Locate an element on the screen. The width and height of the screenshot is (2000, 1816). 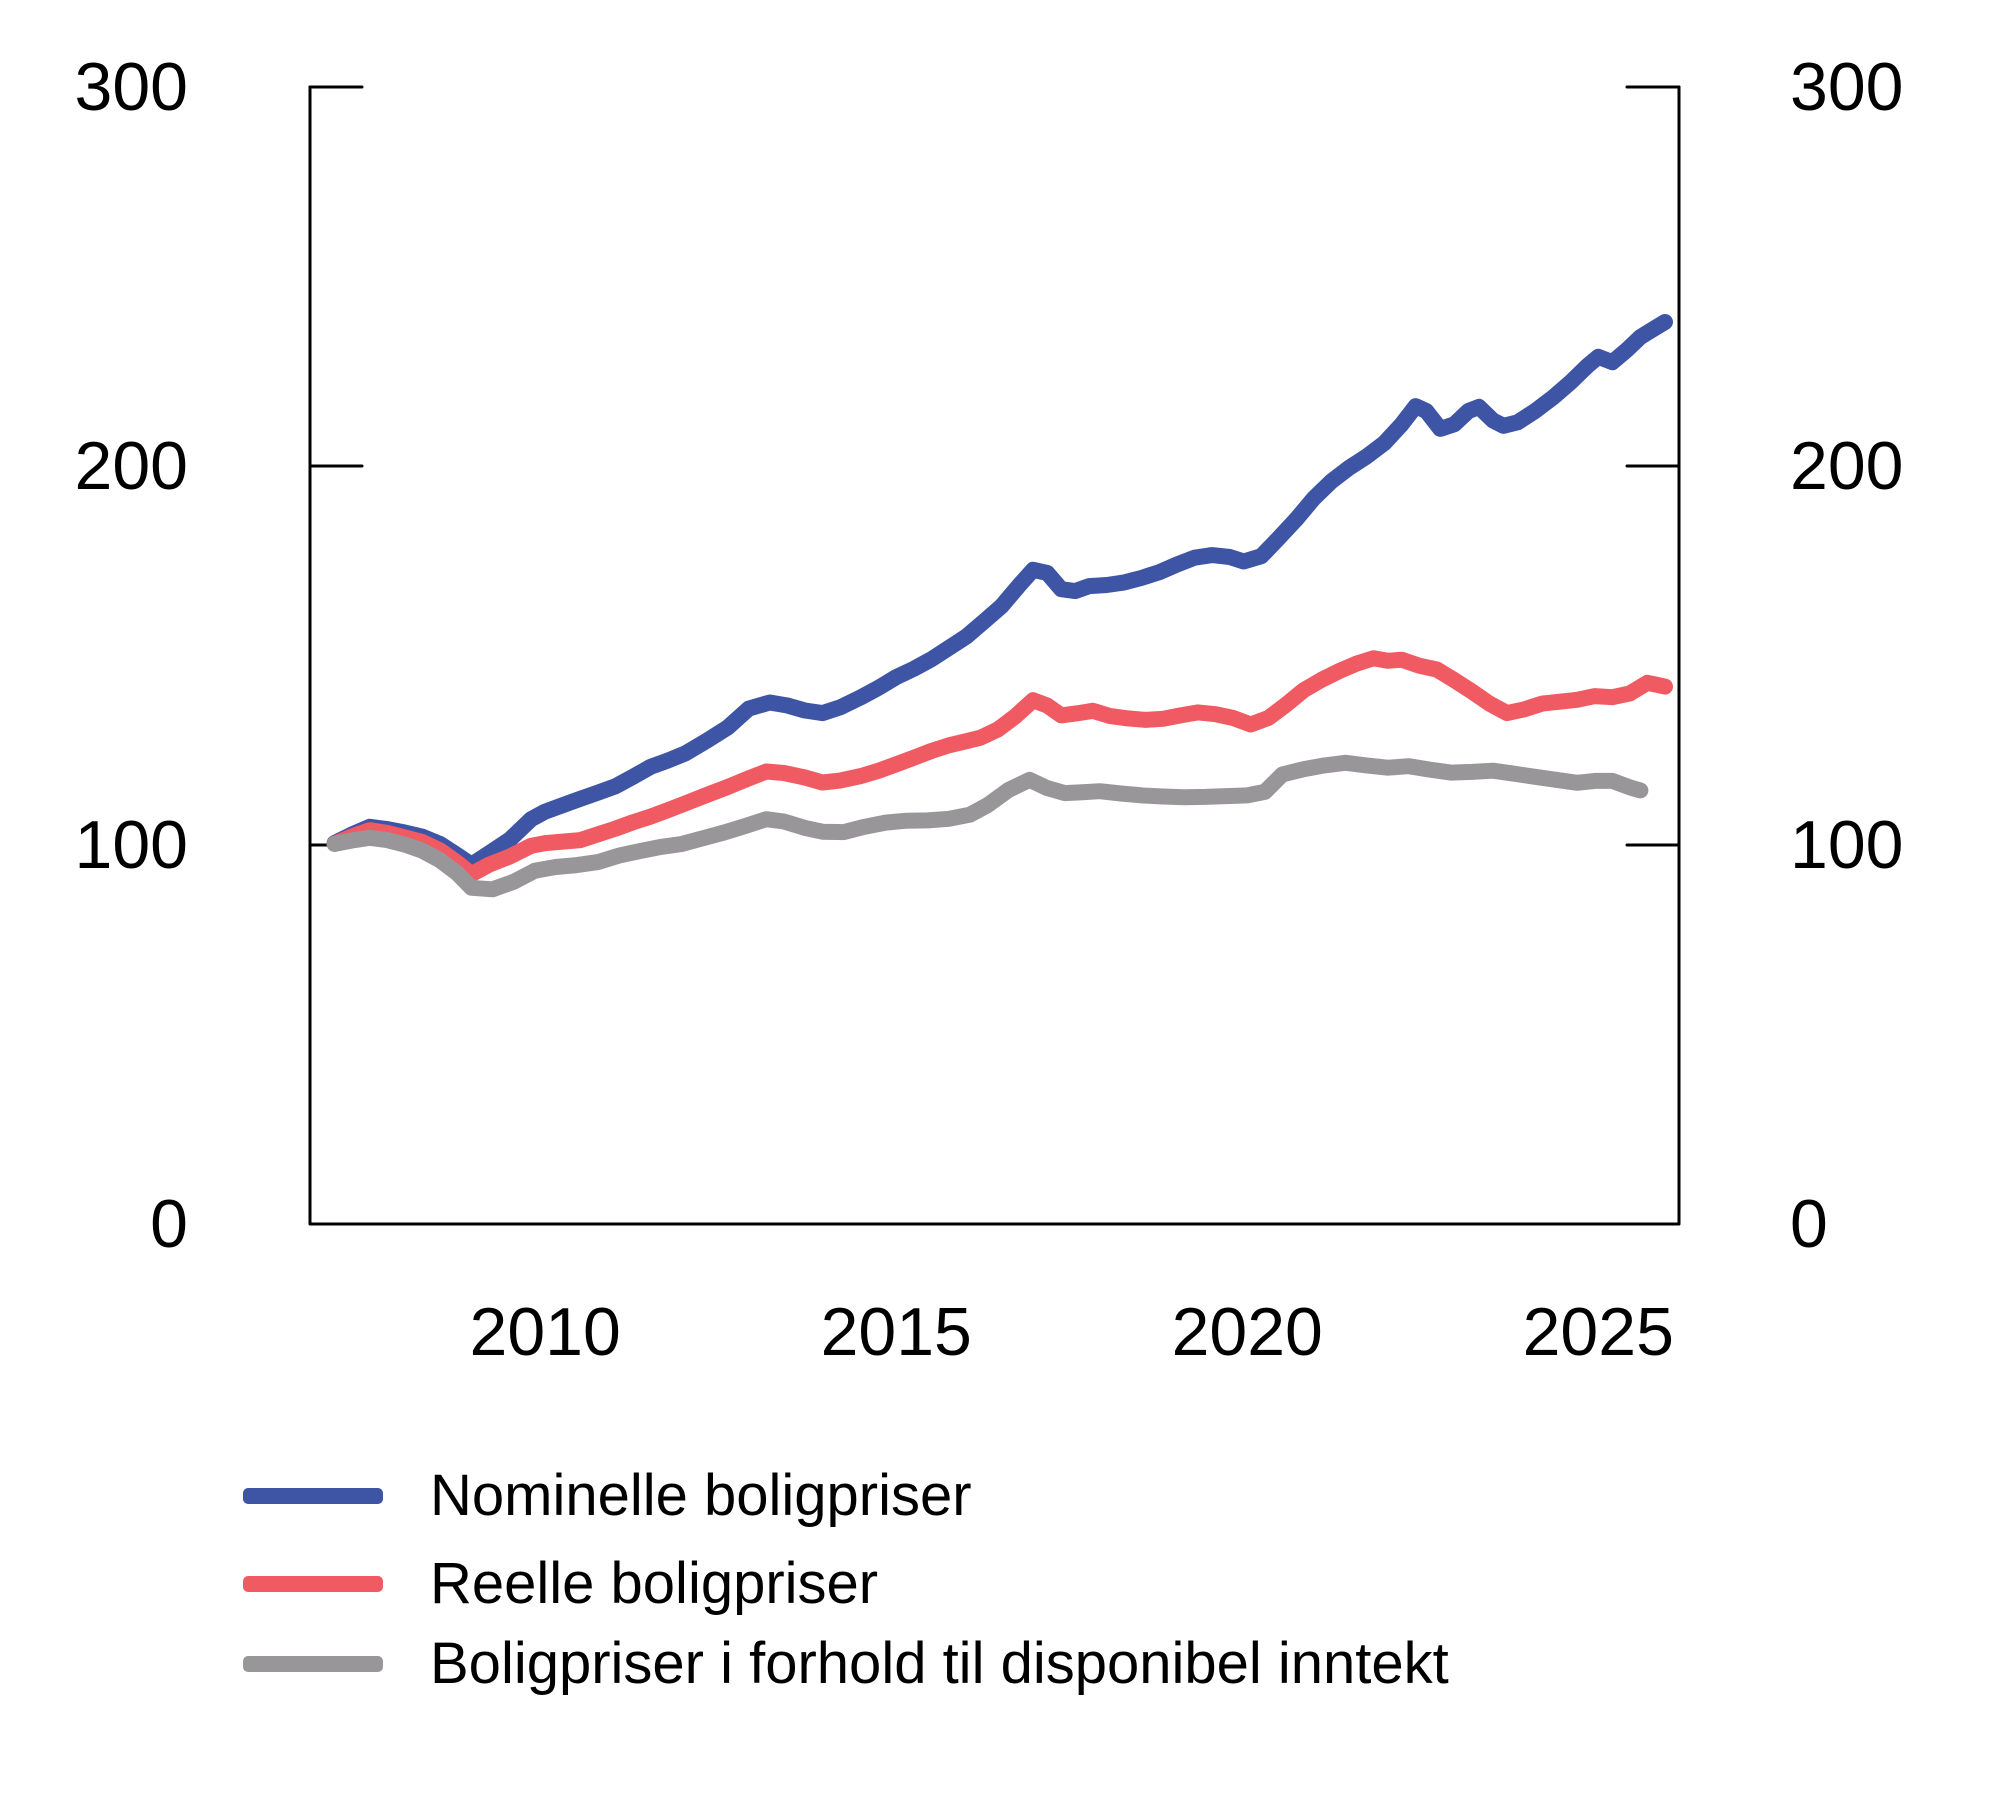
y-tick-label-right-100: 100 is located at coordinates (1847, 845).